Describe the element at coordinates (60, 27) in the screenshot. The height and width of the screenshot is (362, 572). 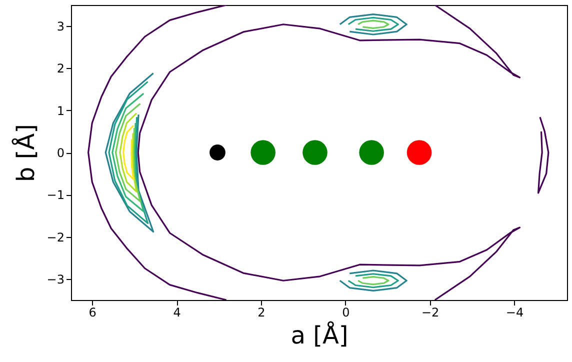
I see `y-tick-label: 3` at that location.